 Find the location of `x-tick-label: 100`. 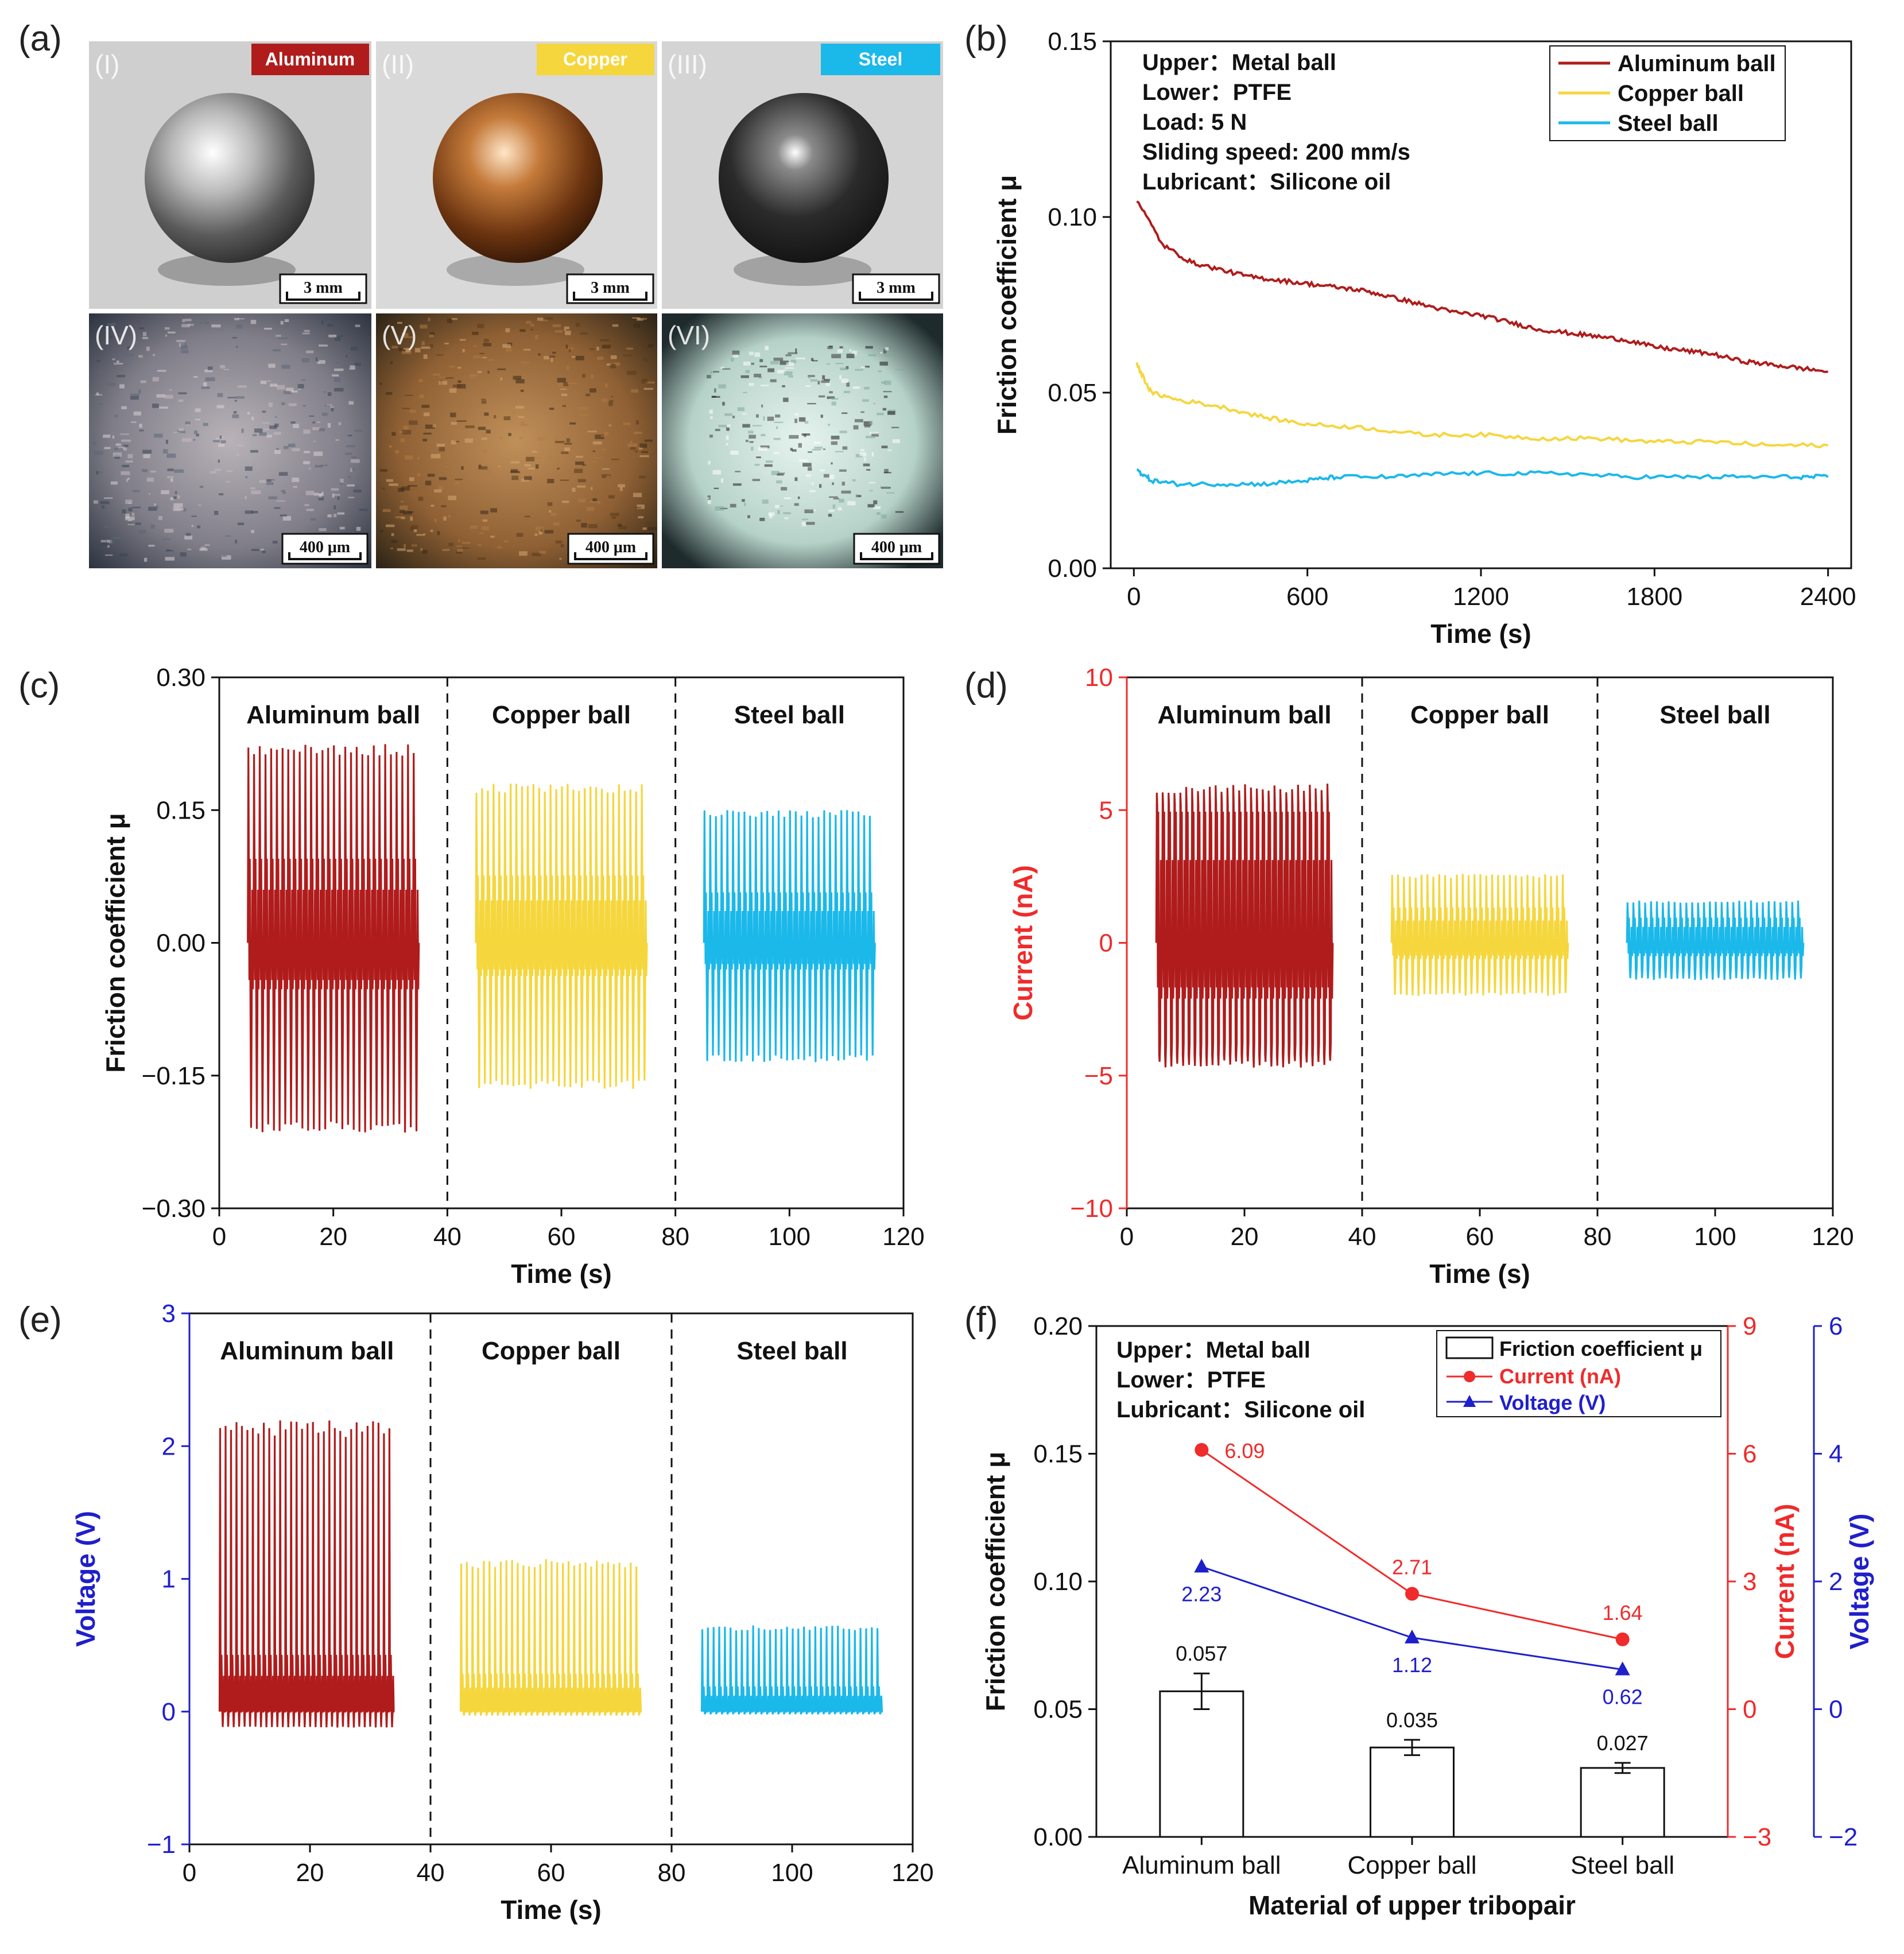

x-tick-label: 100 is located at coordinates (790, 1237).